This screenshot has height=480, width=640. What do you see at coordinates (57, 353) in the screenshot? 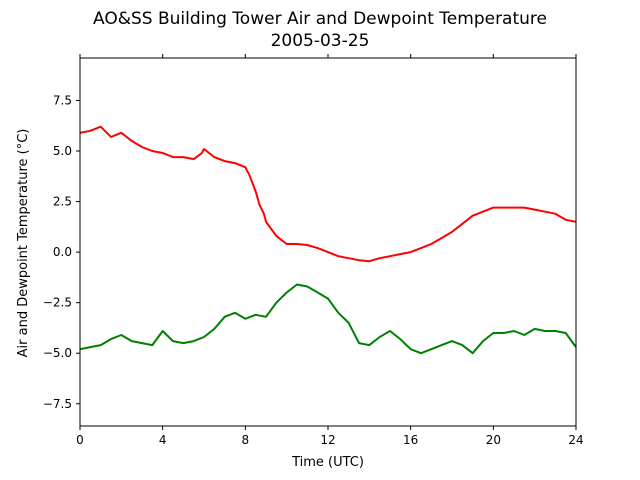
I see `y-tick-label: −5.0` at bounding box center [57, 353].